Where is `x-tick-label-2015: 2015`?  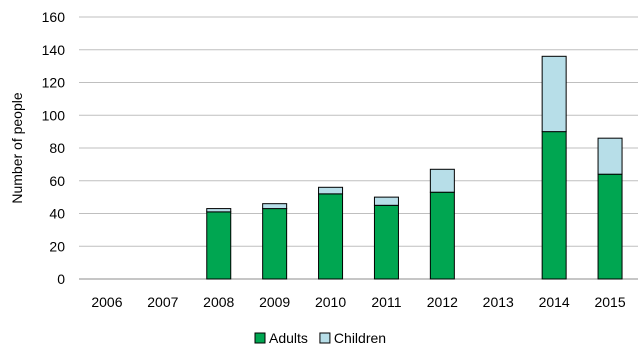 x-tick-label-2015: 2015 is located at coordinates (609, 302).